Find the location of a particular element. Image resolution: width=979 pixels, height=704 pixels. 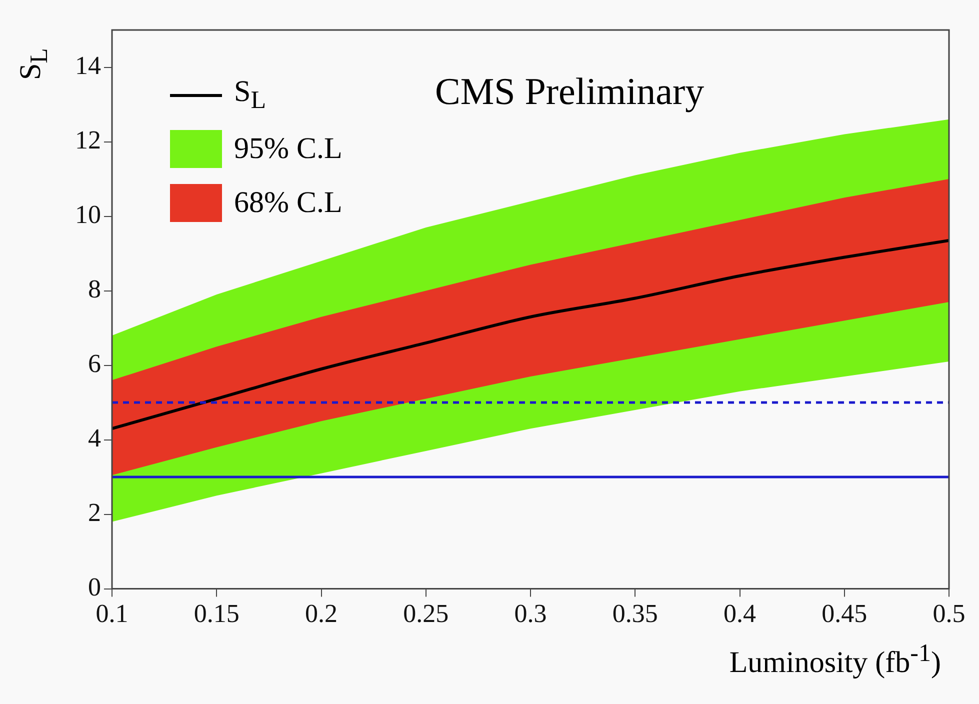

x-tick-label: 0.3 is located at coordinates (530, 613).